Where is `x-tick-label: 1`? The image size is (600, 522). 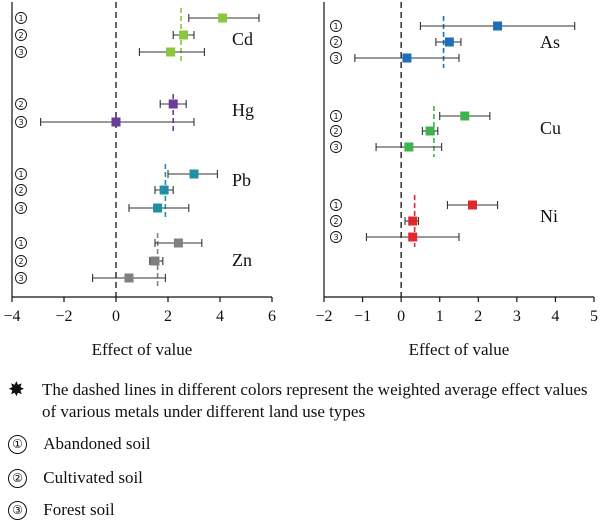
x-tick-label: 1 is located at coordinates (440, 316).